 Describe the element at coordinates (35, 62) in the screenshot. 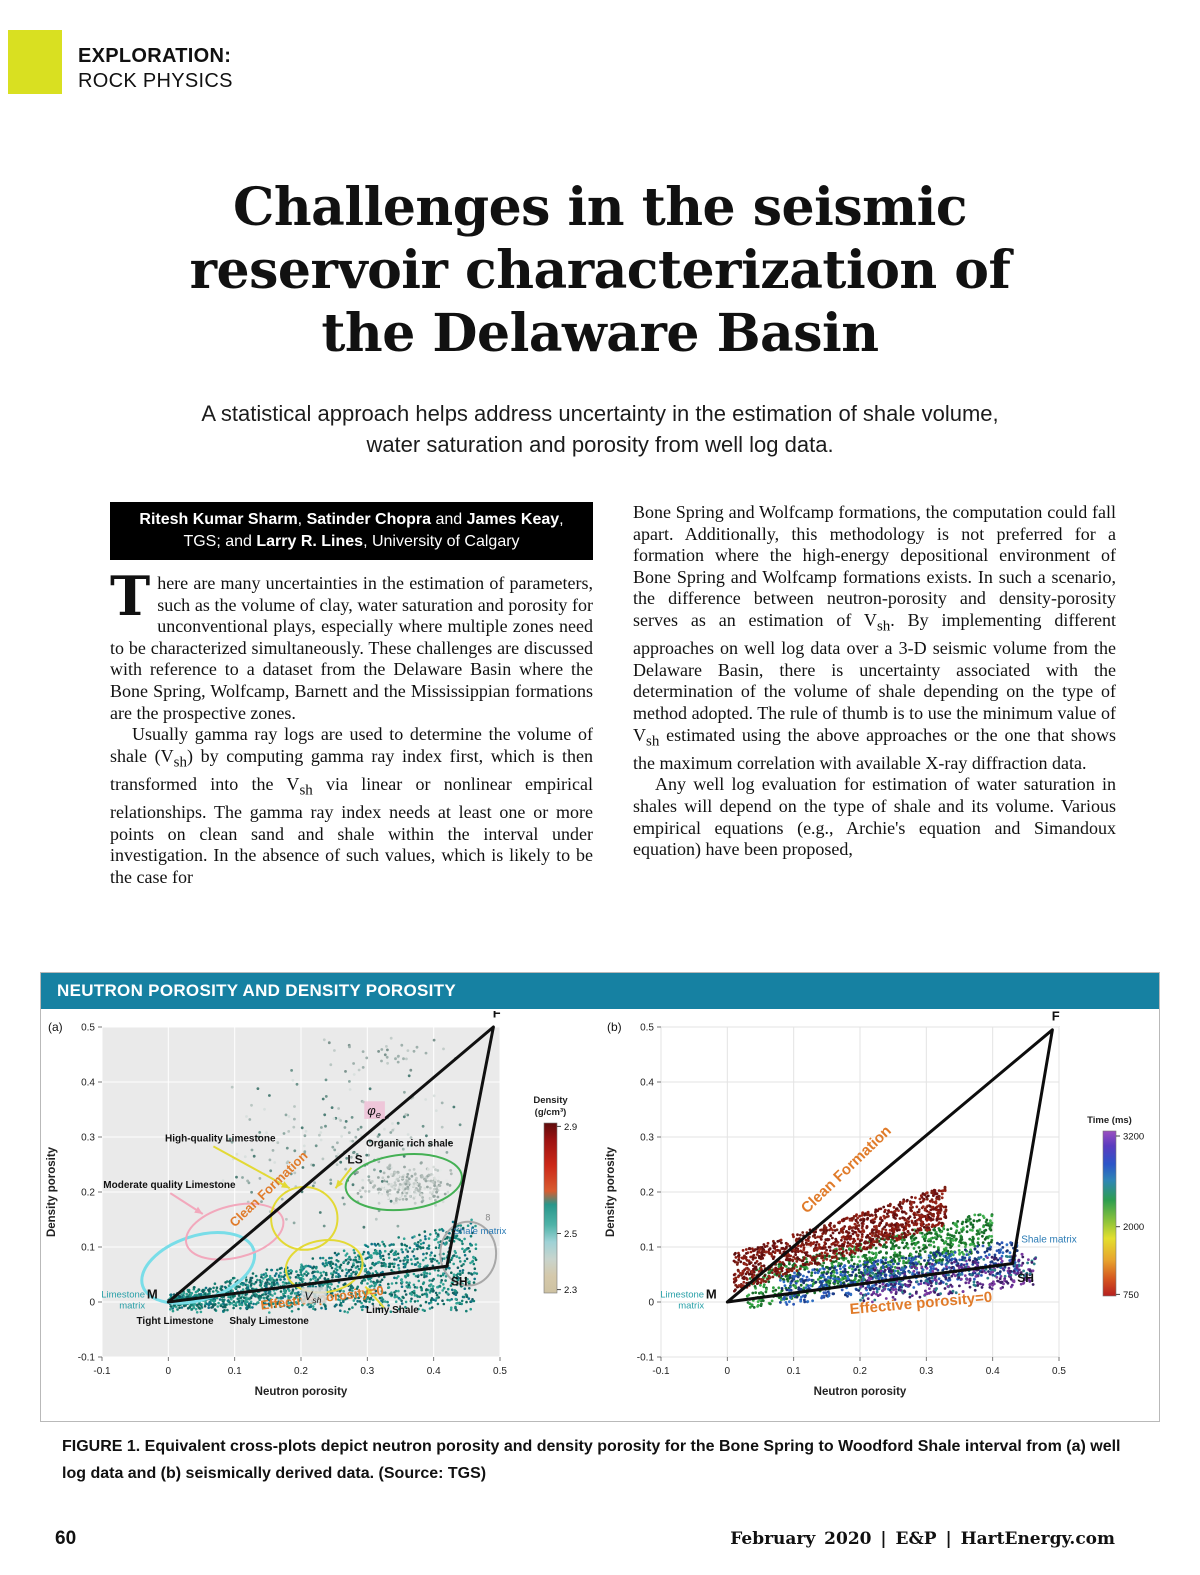

I see `category-color-square` at that location.